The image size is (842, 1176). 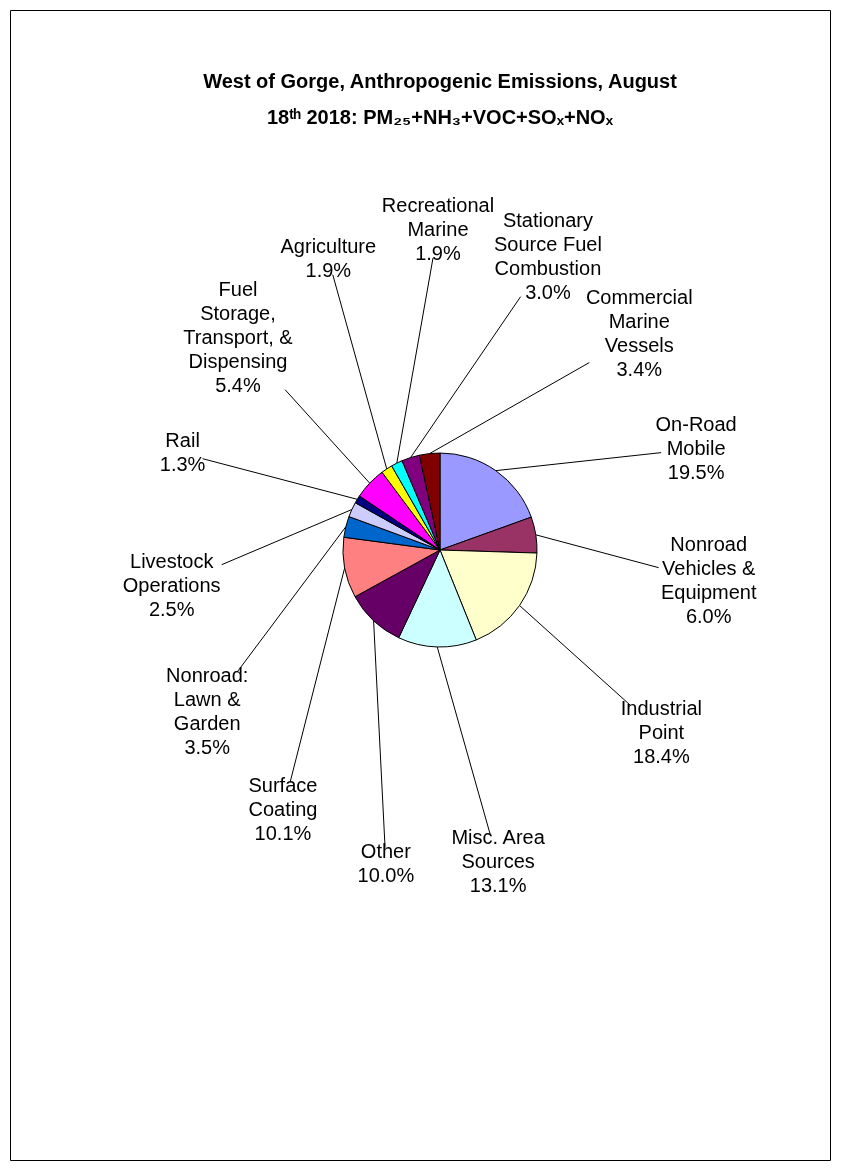 I want to click on data-label: 5.4%, so click(x=238, y=384).